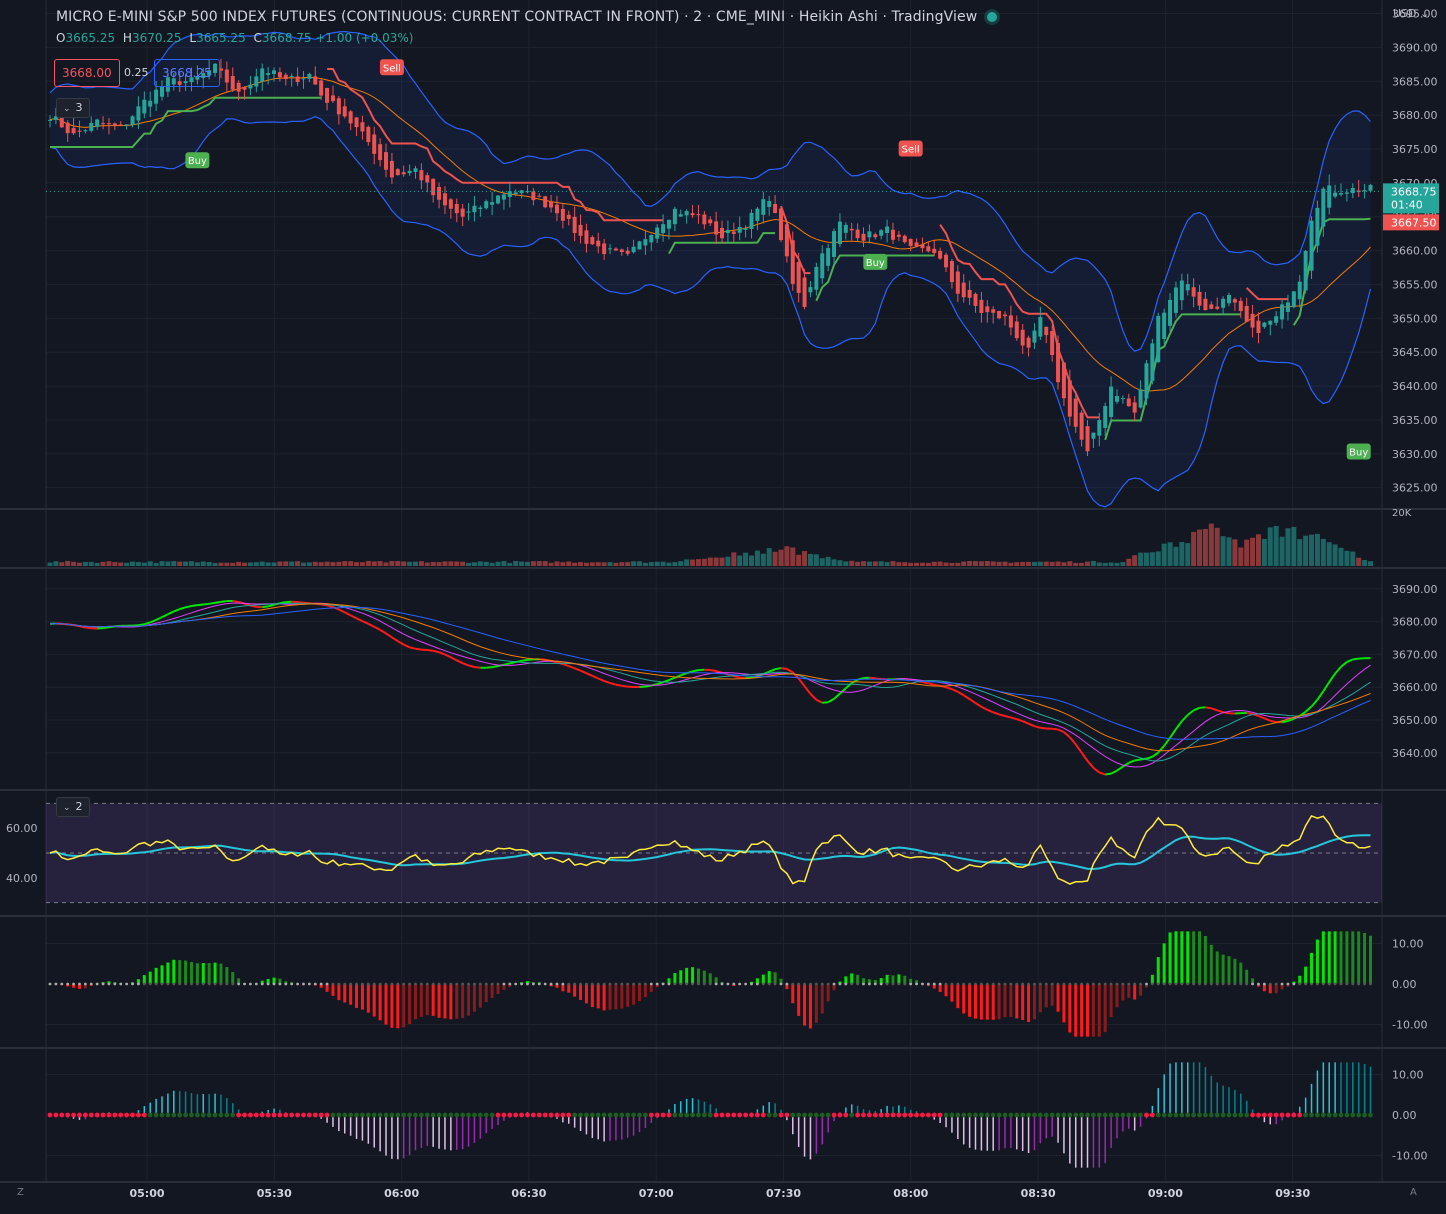 This screenshot has height=1214, width=1446. I want to click on oscillator-indicators-toggle: ⌄ 2, so click(73, 807).